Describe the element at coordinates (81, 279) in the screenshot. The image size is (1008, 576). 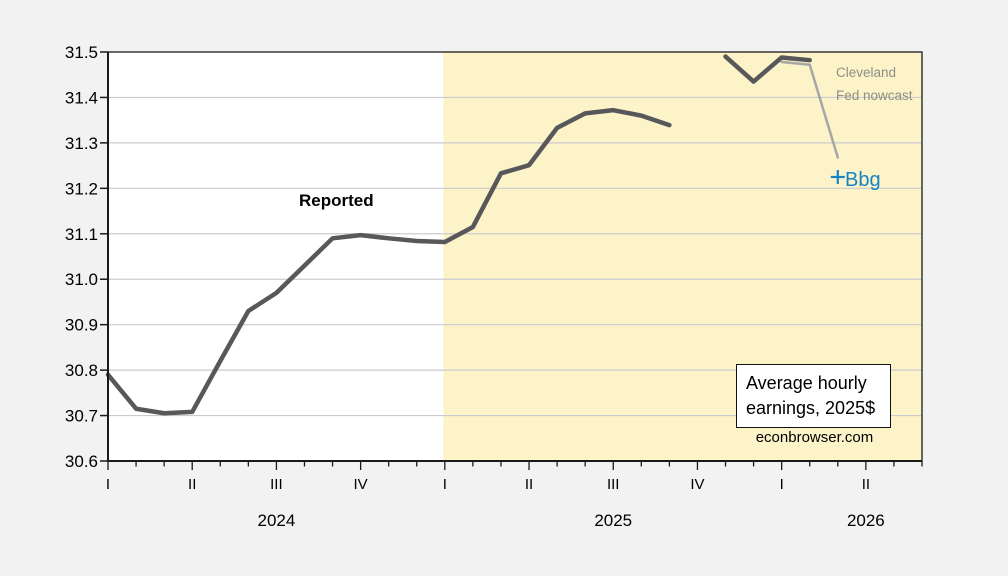
I see `y-tick-label: 31.0` at that location.